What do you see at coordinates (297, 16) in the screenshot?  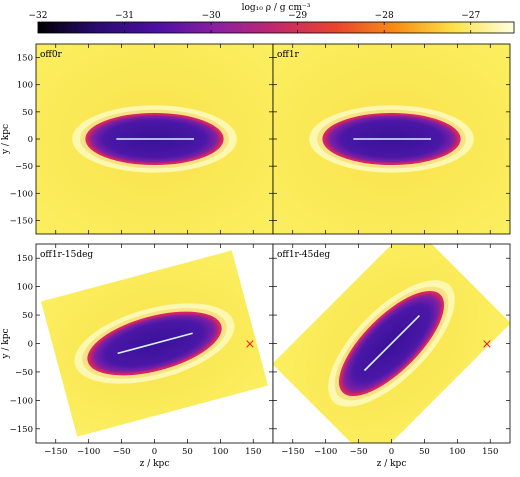 I see `colorbar-tick-label: −29` at bounding box center [297, 16].